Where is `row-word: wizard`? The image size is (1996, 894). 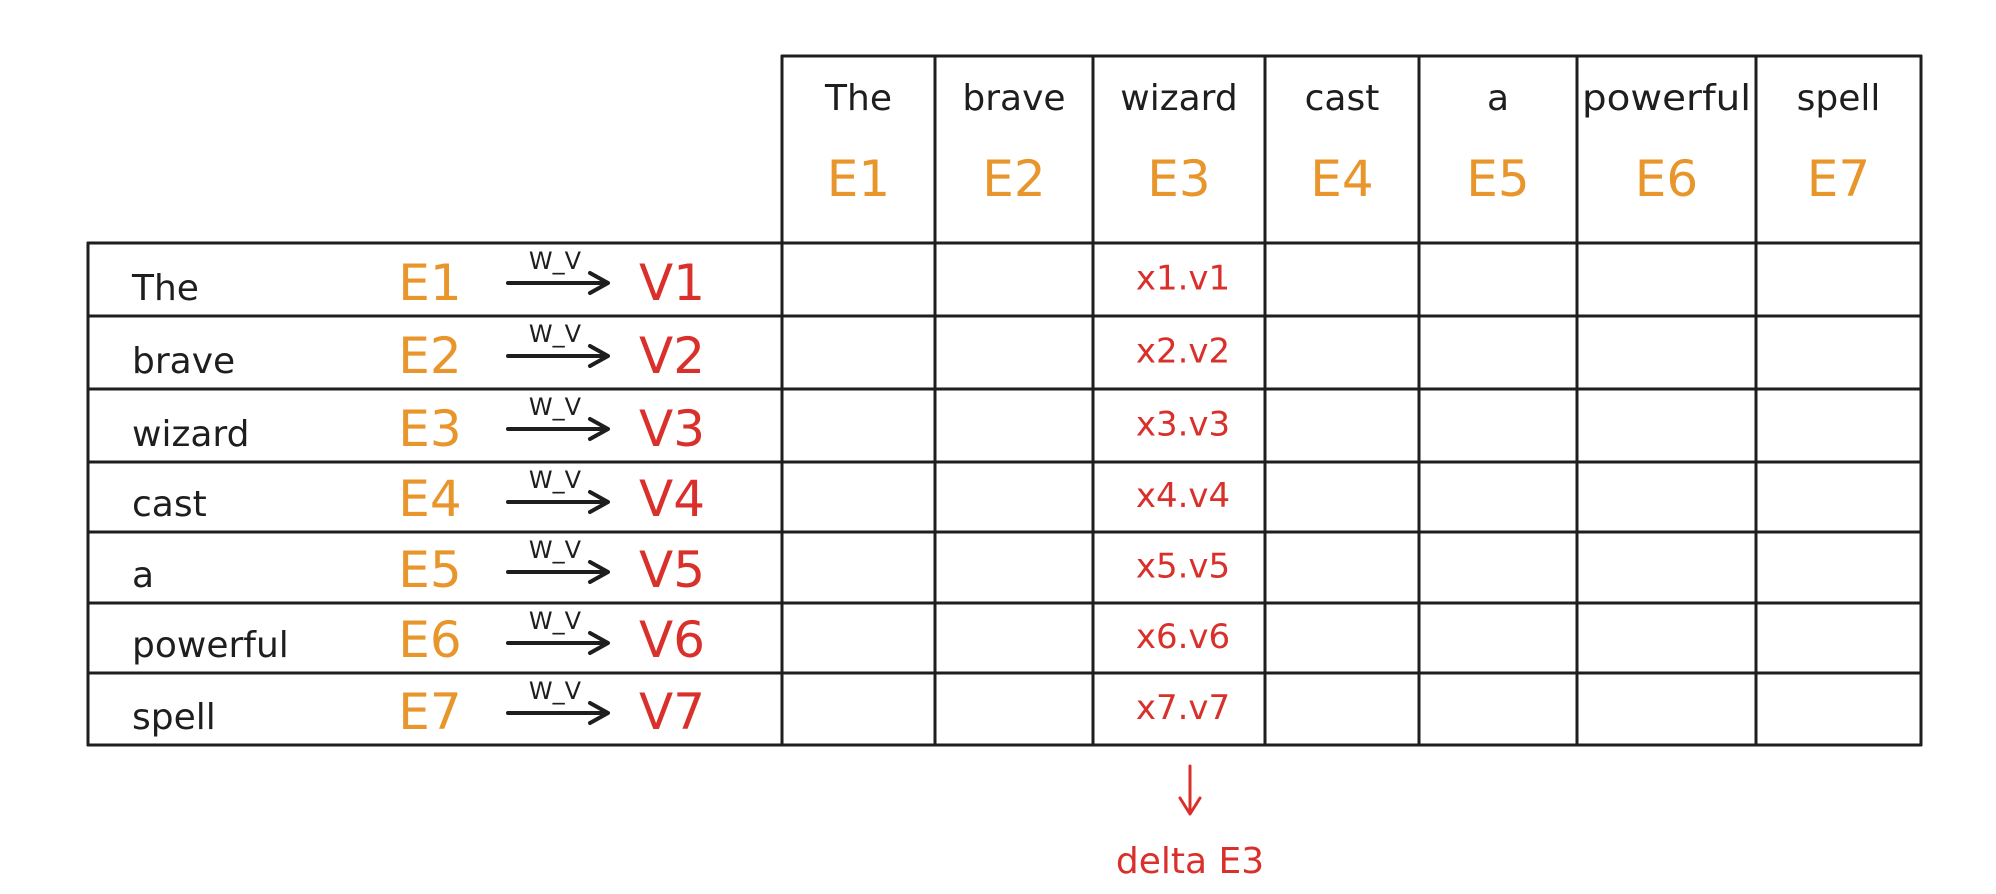
row-word: wizard is located at coordinates (190, 434).